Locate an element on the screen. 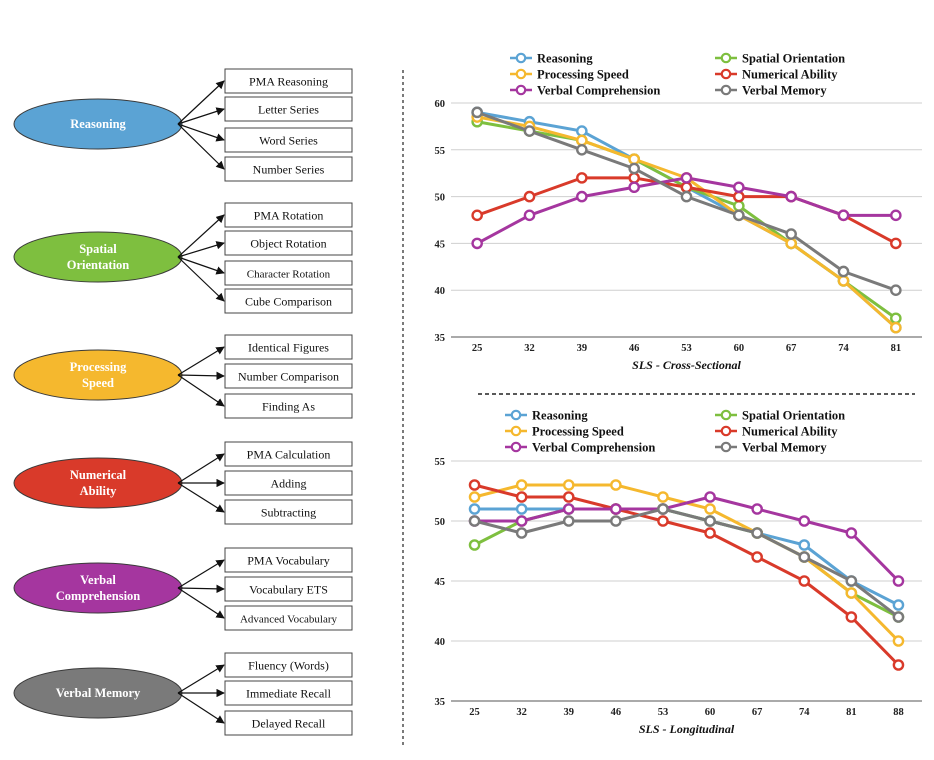 The image size is (934, 760). test-label: Advanced Vocabulary is located at coordinates (289, 620).